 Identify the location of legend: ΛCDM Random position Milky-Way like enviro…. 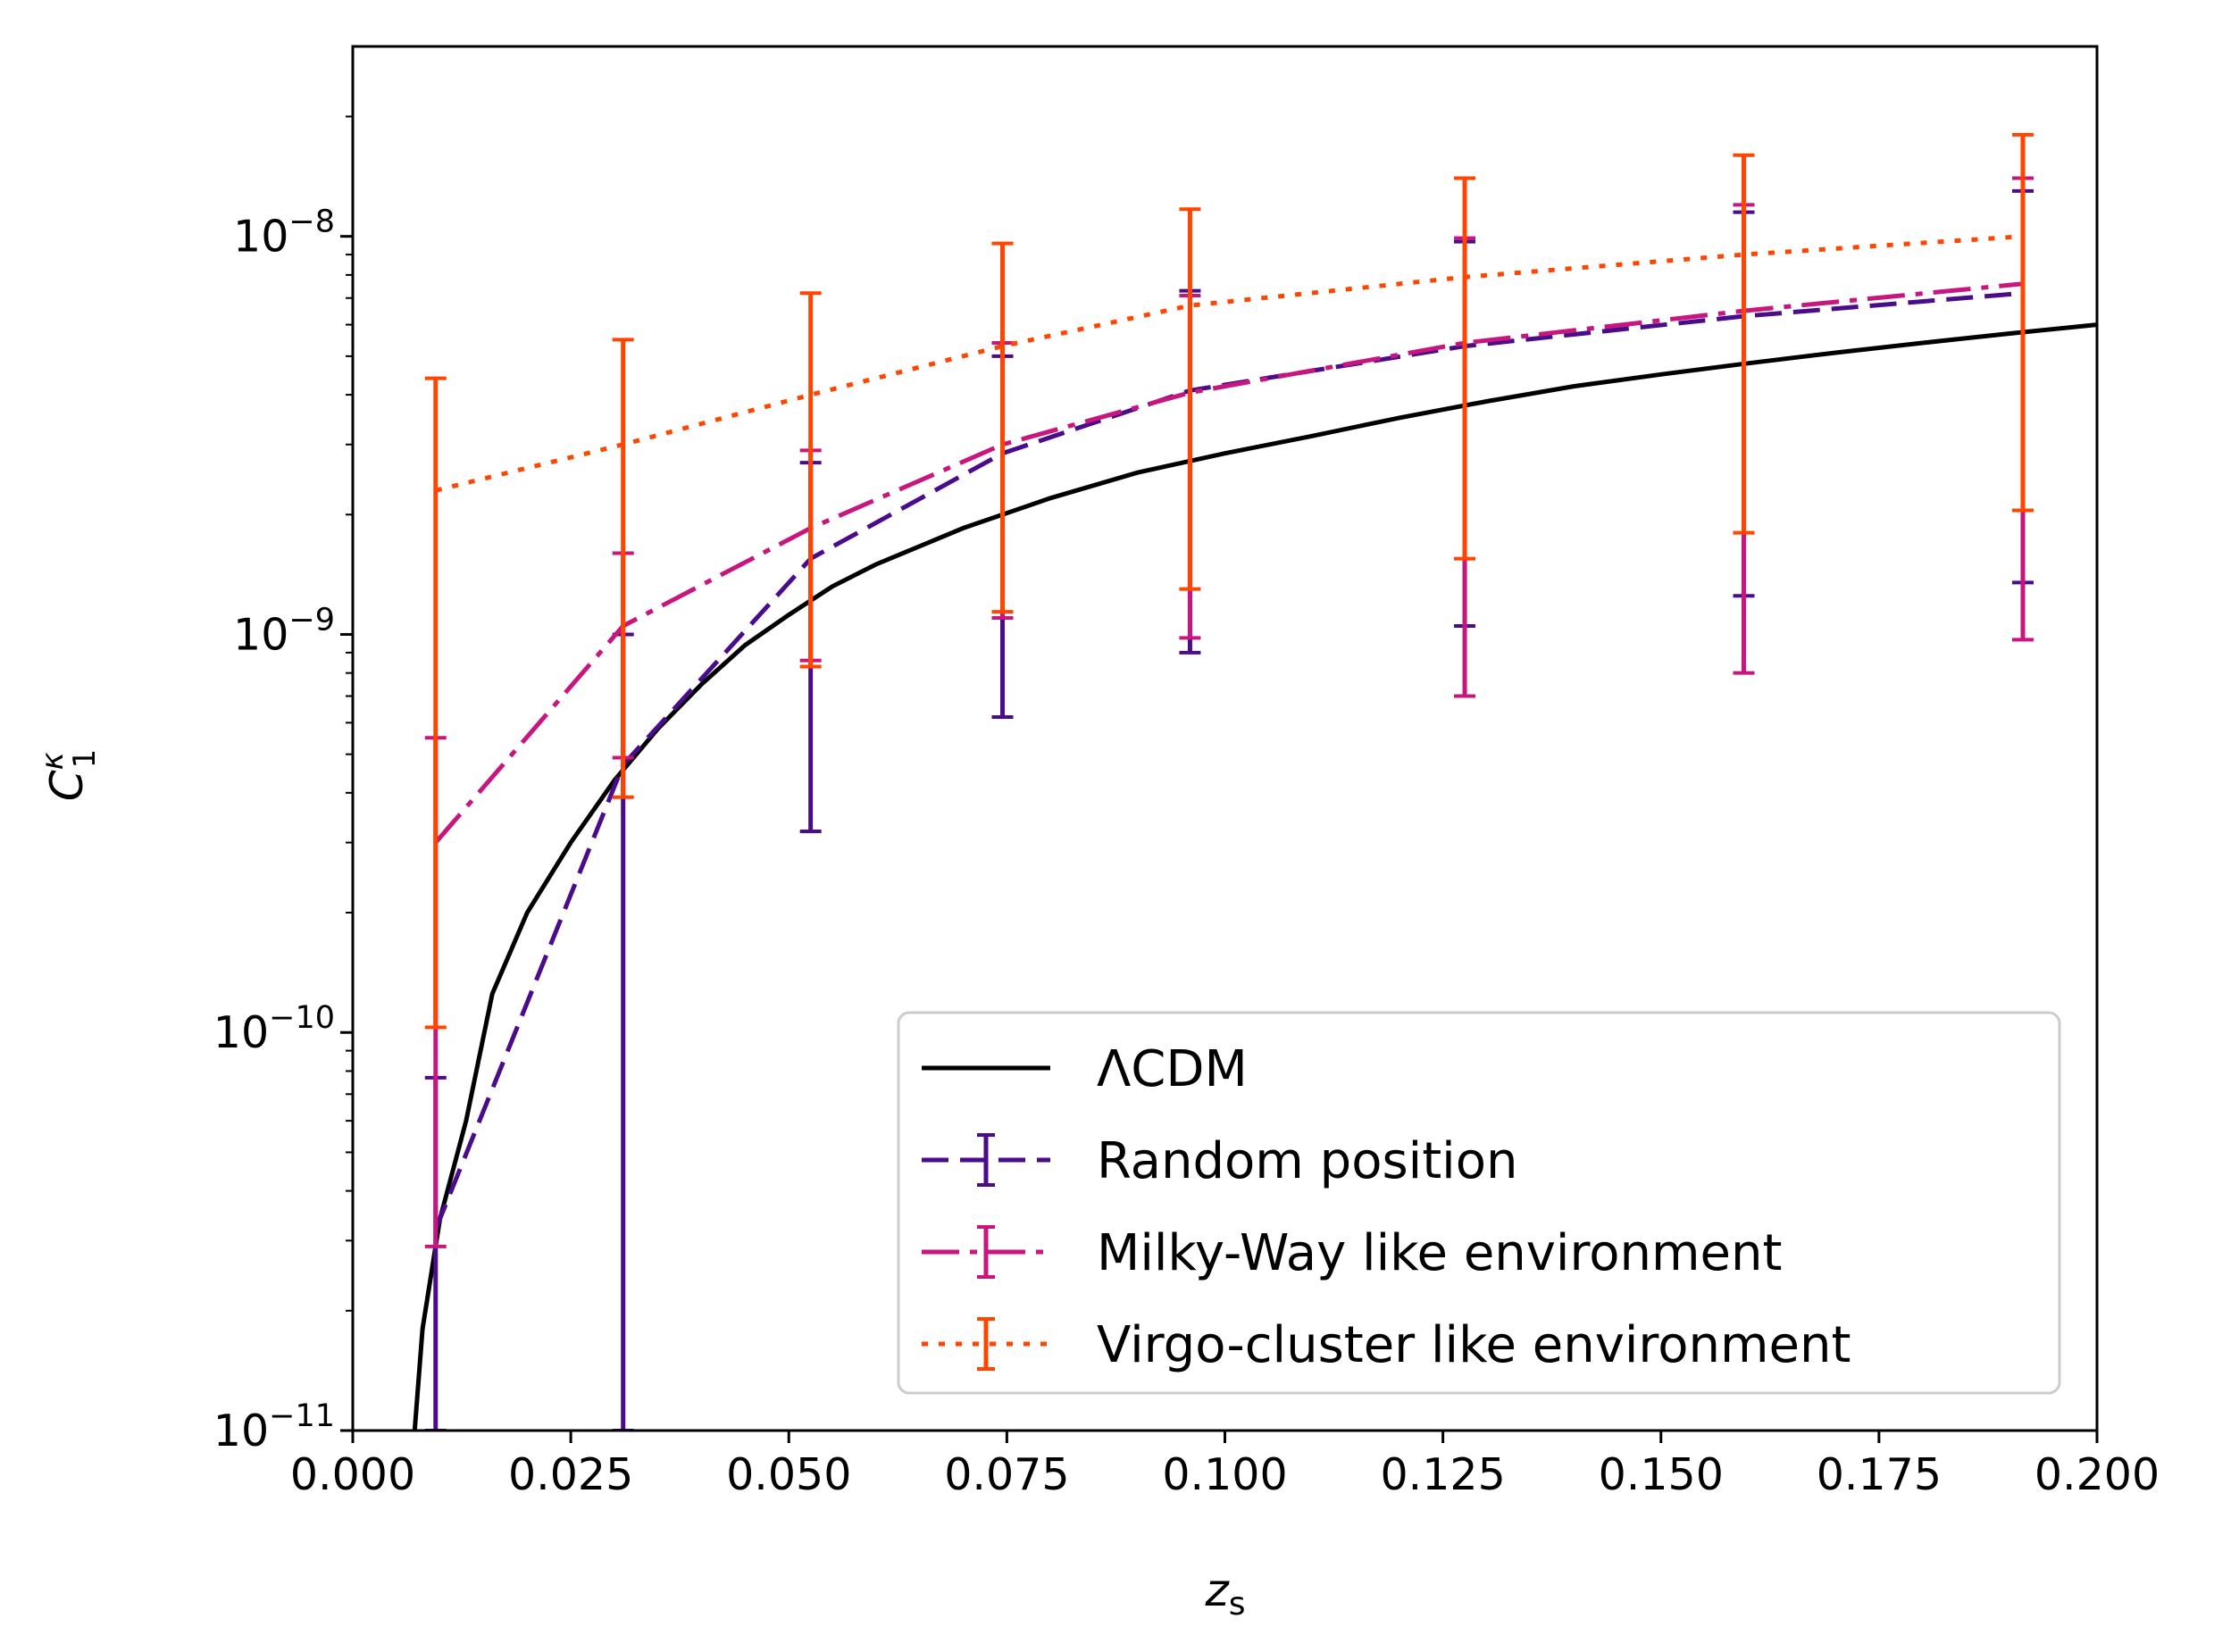
(1479, 1203).